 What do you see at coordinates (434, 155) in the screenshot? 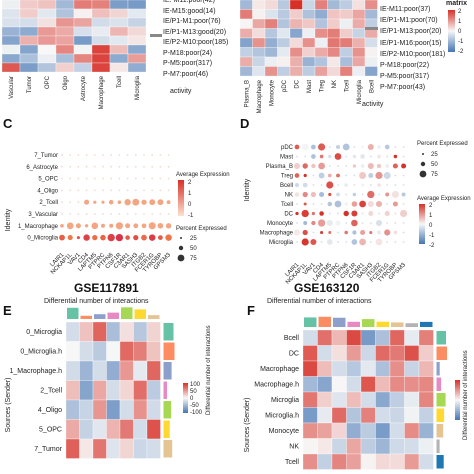
I see `legend-tick: 25` at bounding box center [434, 155].